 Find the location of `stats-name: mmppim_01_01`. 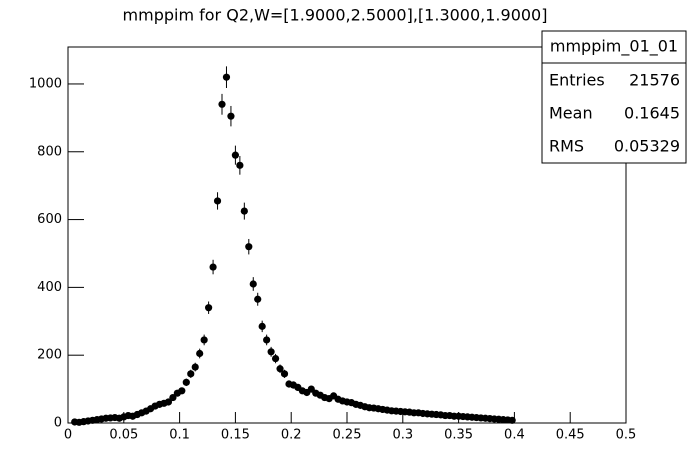

stats-name: mmppim_01_01 is located at coordinates (614, 47).